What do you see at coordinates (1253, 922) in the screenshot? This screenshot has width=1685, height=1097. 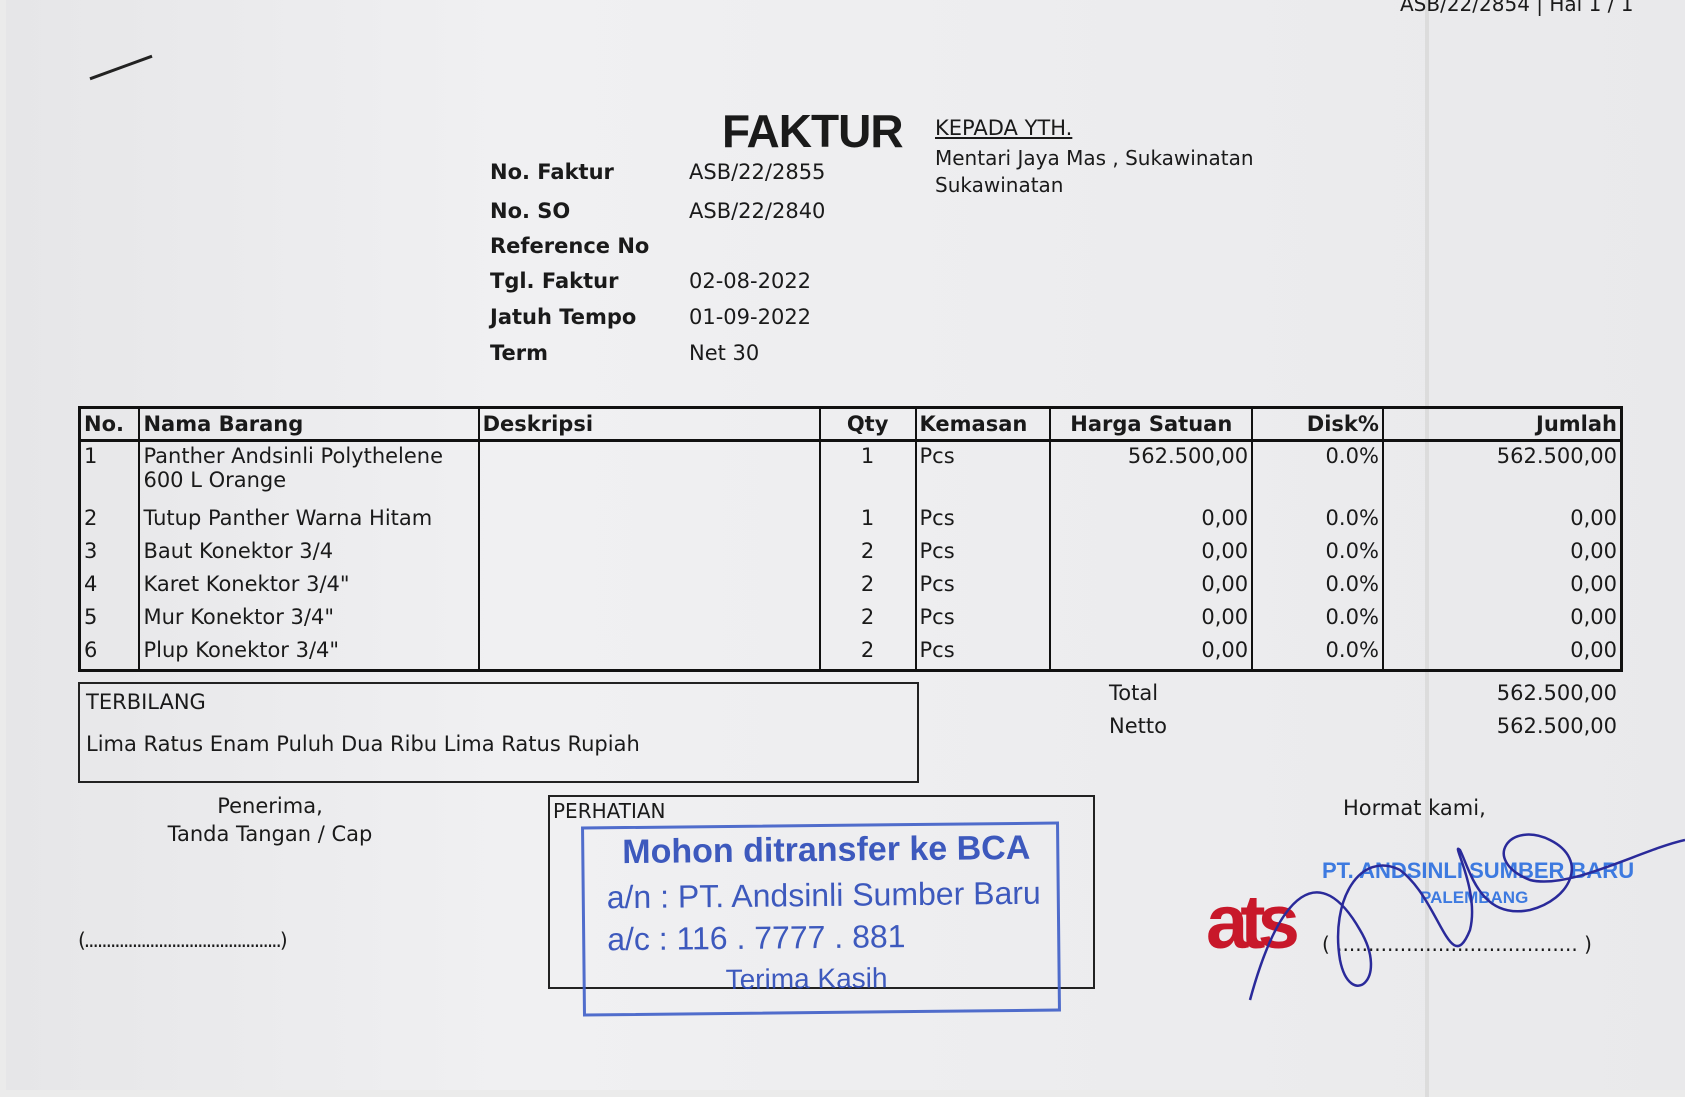 I see `company-logo: ats` at bounding box center [1253, 922].